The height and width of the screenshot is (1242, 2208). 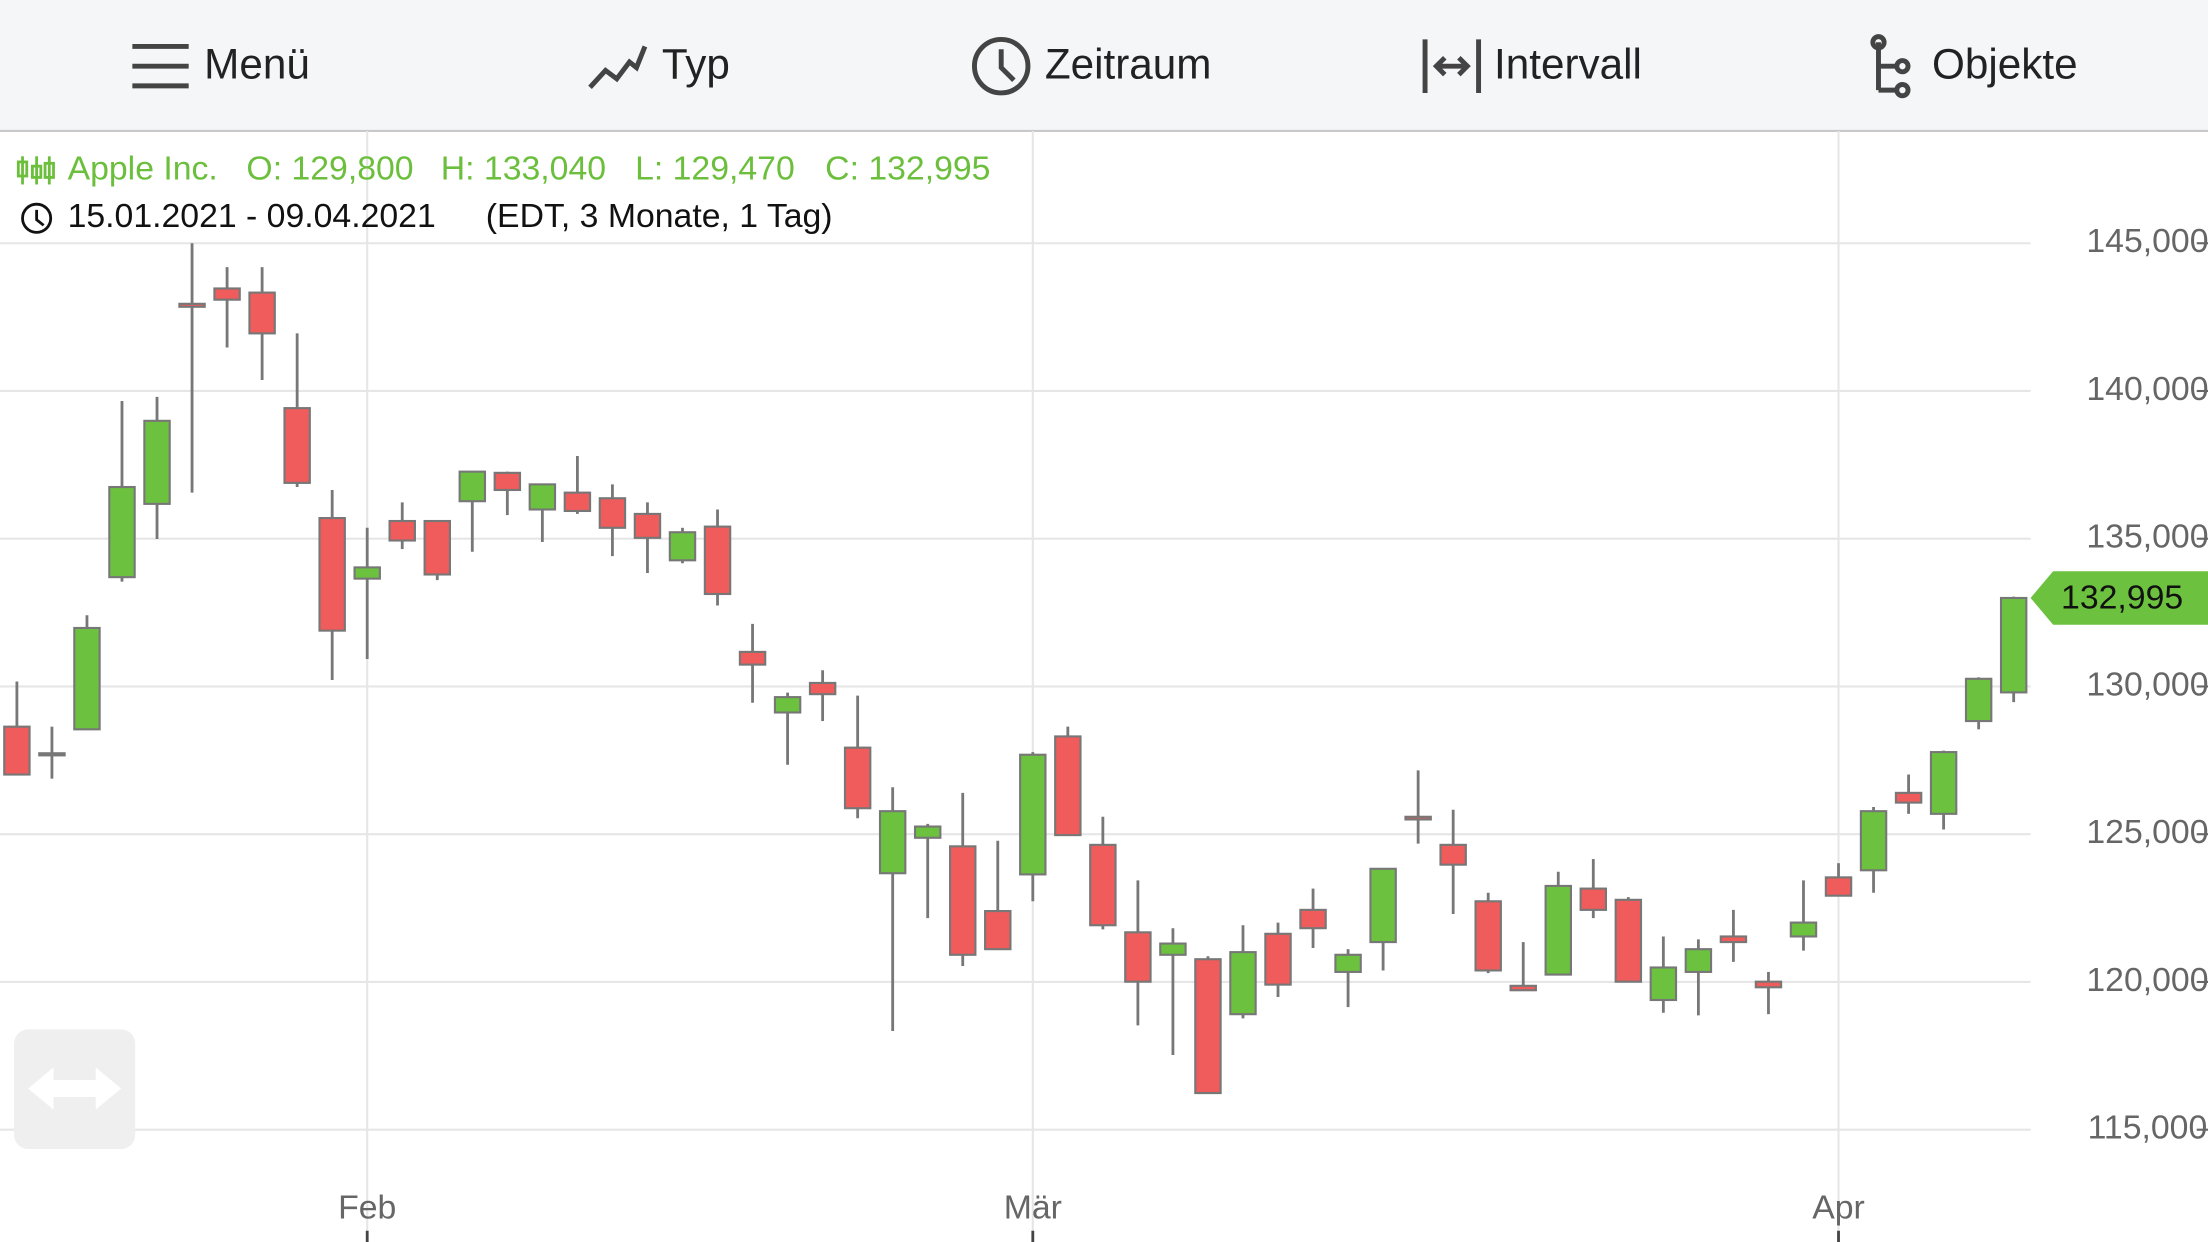 I want to click on type-button: Typ, so click(x=659, y=65).